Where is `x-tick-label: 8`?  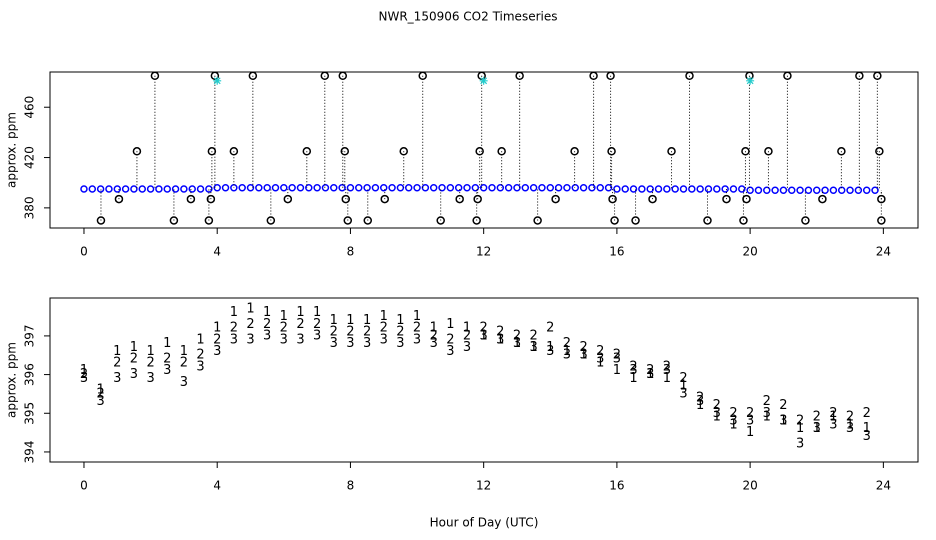 x-tick-label: 8 is located at coordinates (351, 486).